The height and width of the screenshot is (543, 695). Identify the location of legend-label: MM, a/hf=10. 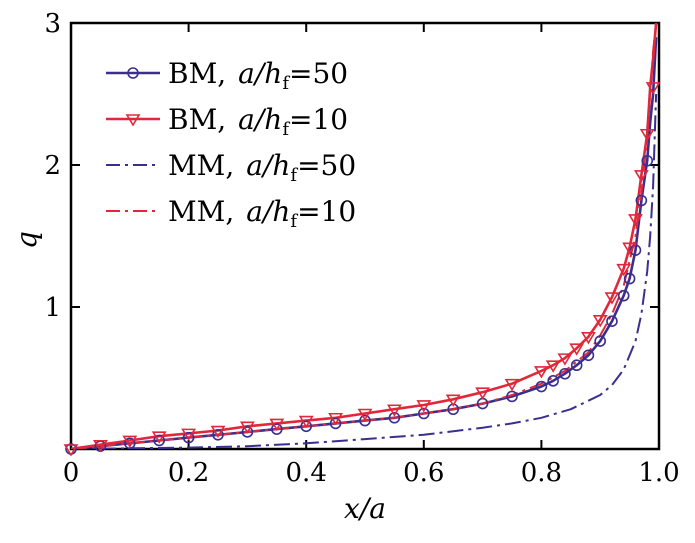
(262, 213).